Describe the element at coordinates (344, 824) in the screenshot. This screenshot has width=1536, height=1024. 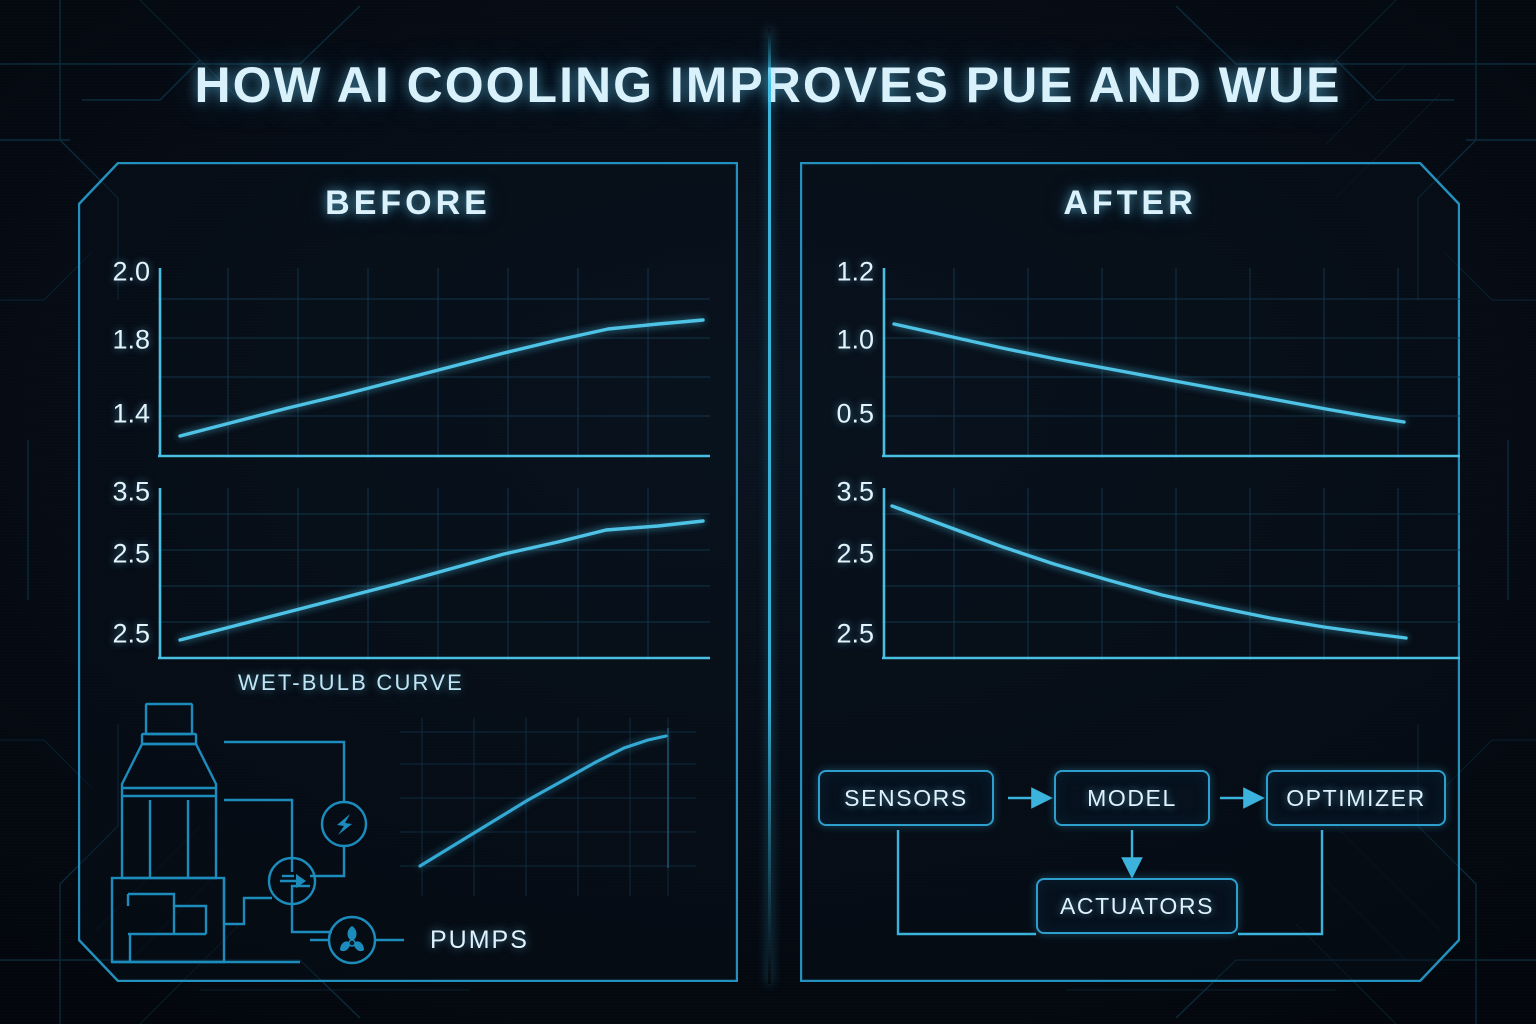
I see `lightning-bolt-icon` at that location.